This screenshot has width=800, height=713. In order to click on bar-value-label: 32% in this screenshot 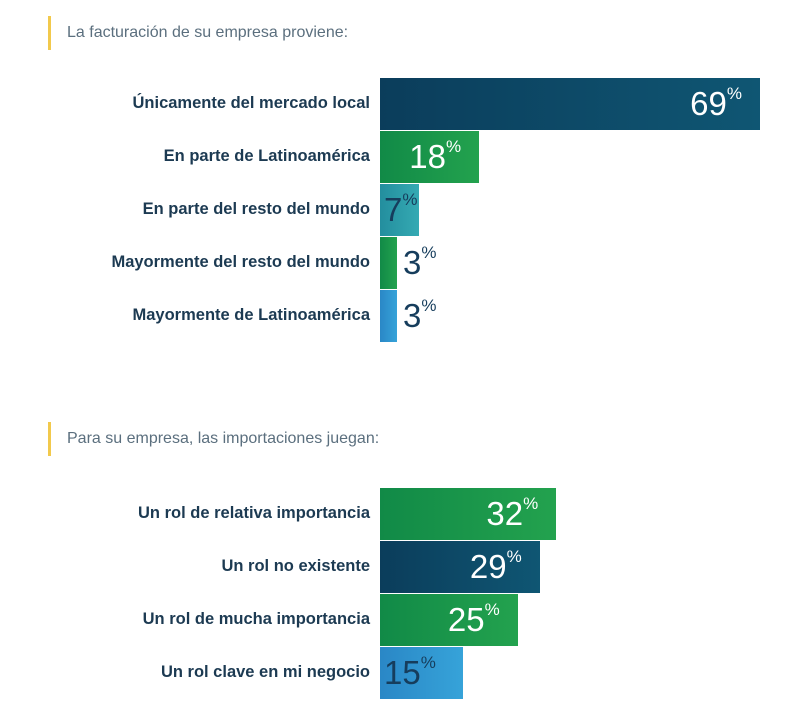, I will do `click(512, 513)`.